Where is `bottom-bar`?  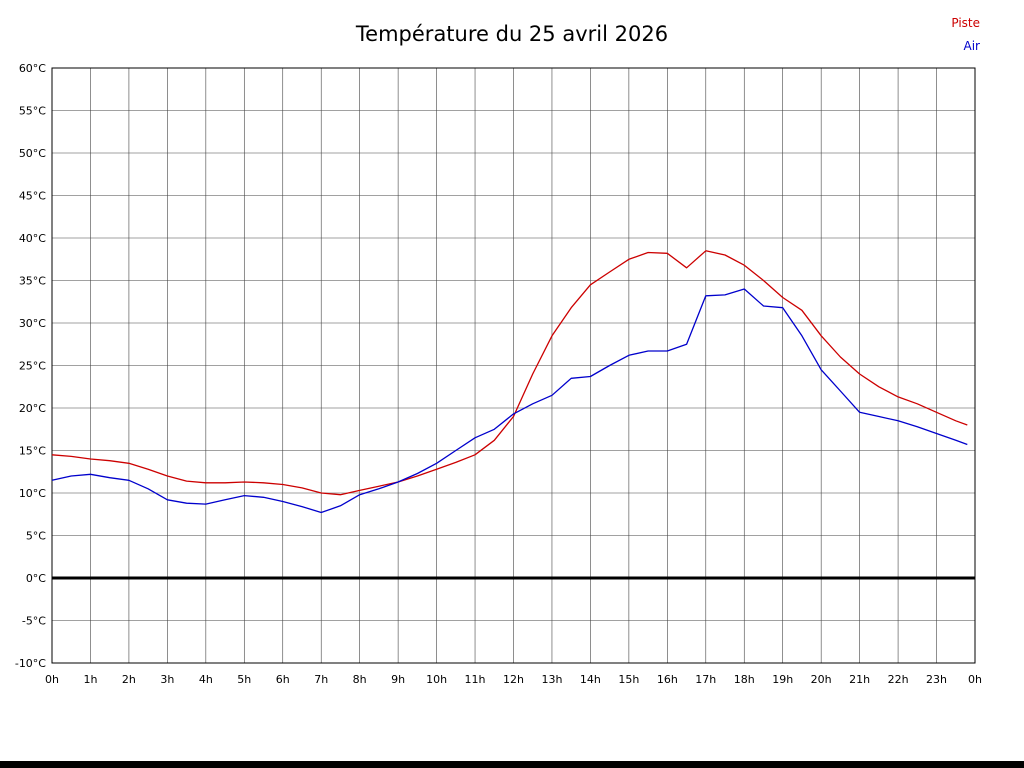 bottom-bar is located at coordinates (512, 764).